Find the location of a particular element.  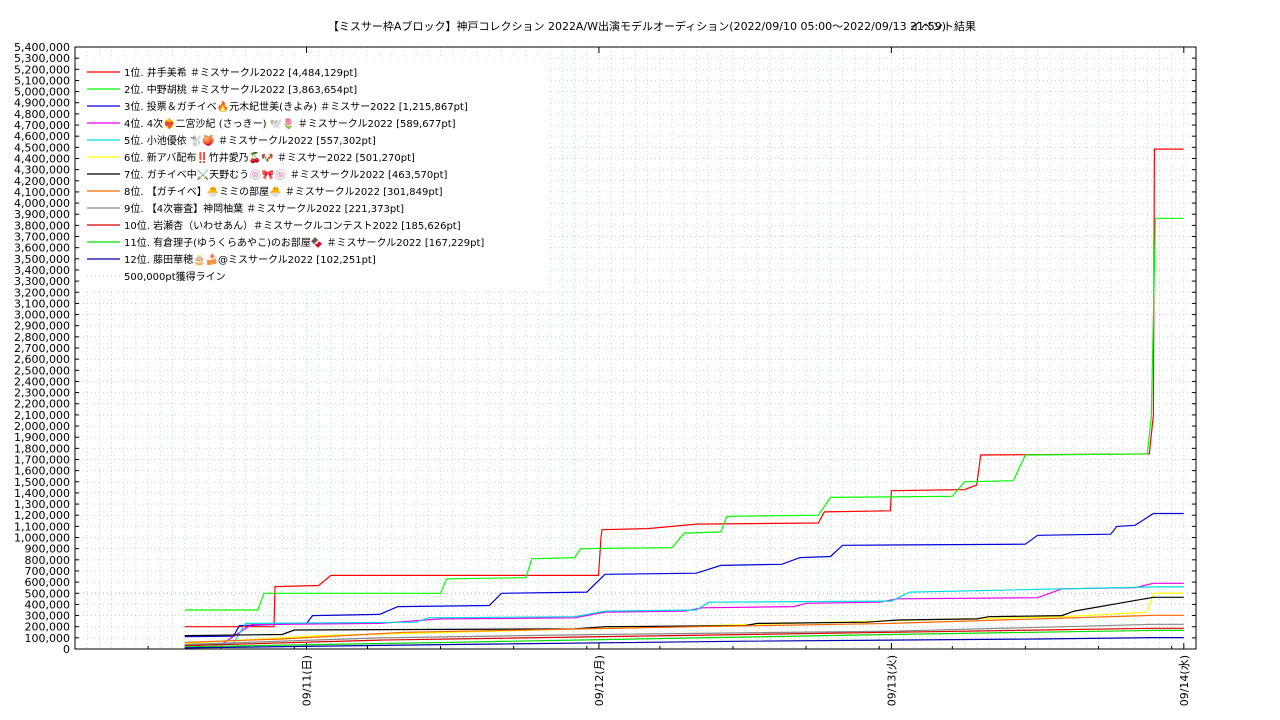

x-tick-label: 09/11(日) is located at coordinates (307, 680).